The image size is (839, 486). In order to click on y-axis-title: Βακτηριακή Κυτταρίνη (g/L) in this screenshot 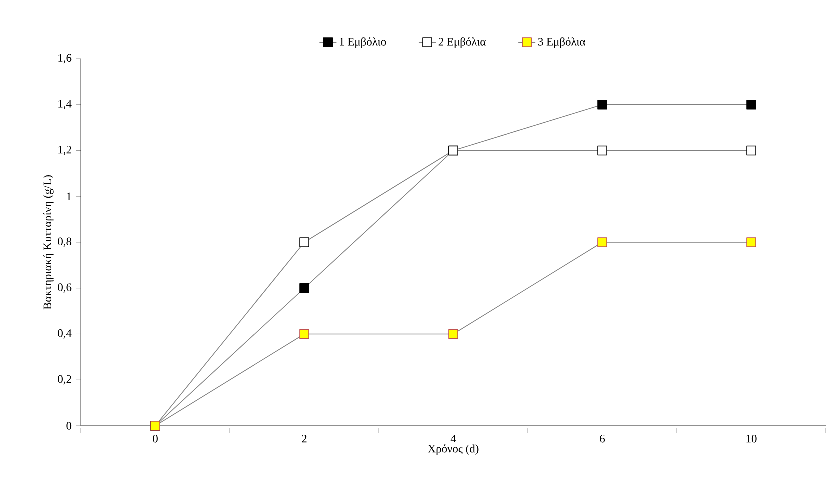, I will do `click(48, 243)`.